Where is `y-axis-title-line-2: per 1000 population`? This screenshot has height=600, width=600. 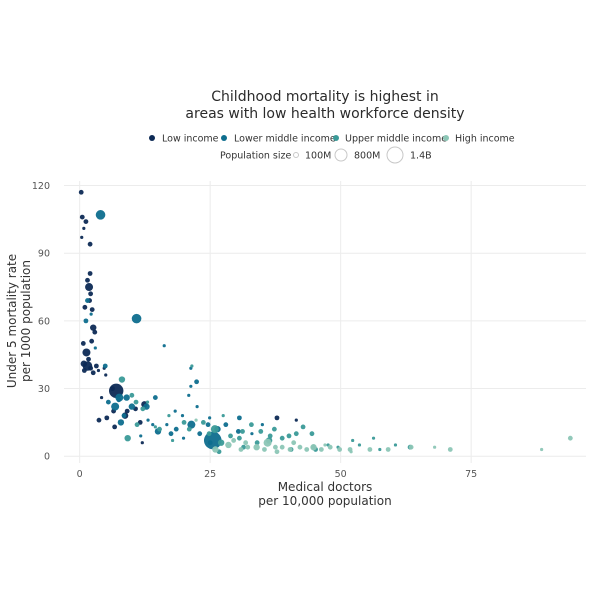
y-axis-title-line-2: per 1000 population is located at coordinates (26, 321).